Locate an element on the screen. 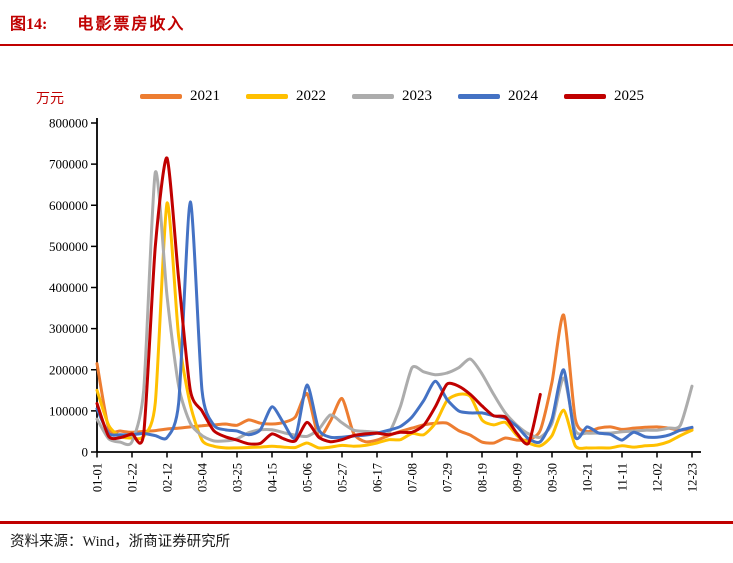 The image size is (733, 563). legend-label: 2021 is located at coordinates (205, 96).